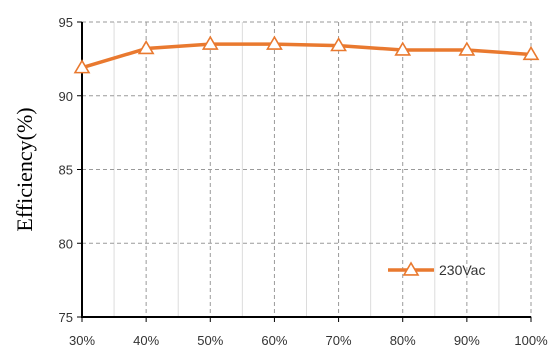 This screenshot has height=351, width=554. I want to click on y-tick-label: 90, so click(66, 96).